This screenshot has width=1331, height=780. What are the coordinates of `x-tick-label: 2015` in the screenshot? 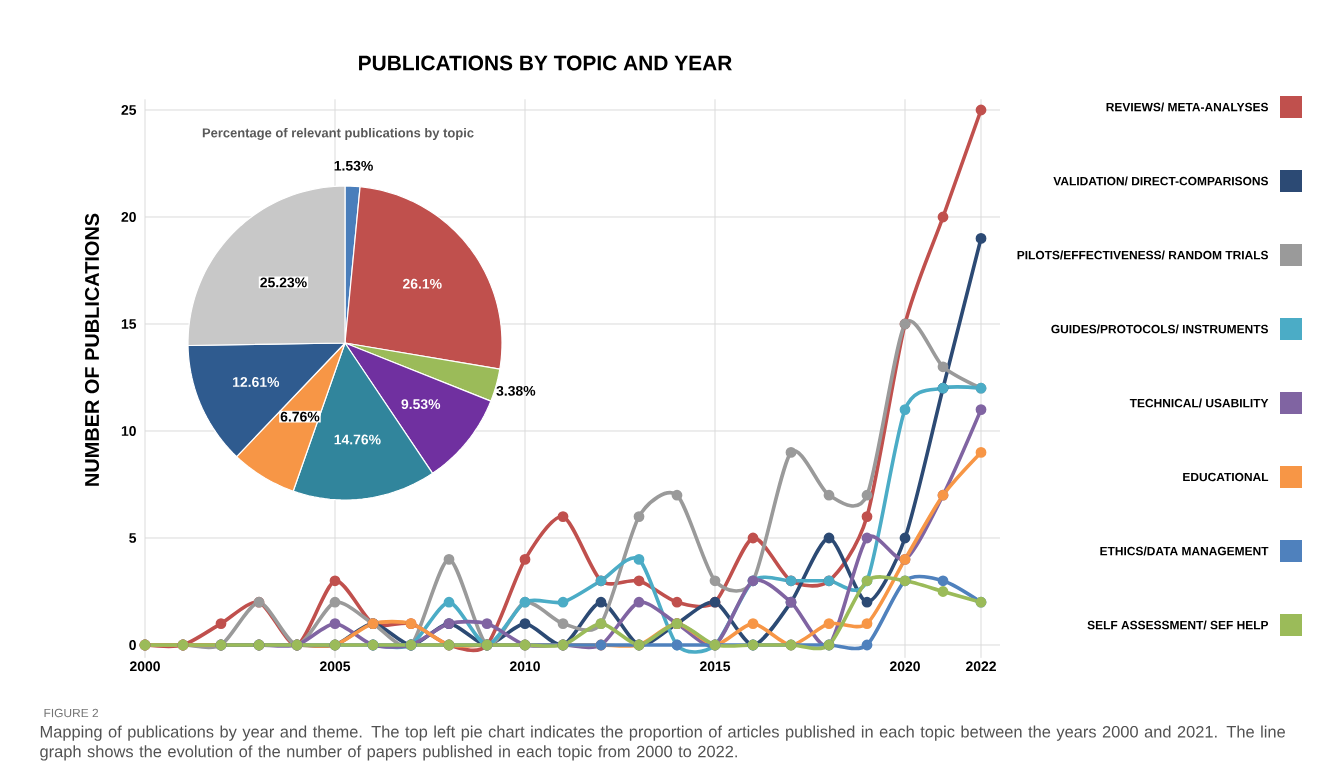 It's located at (715, 666).